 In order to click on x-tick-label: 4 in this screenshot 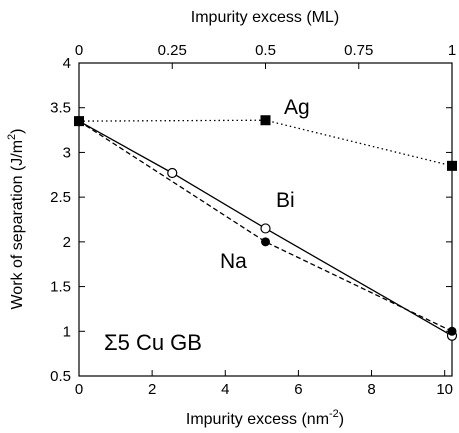, I will do `click(225, 389)`.